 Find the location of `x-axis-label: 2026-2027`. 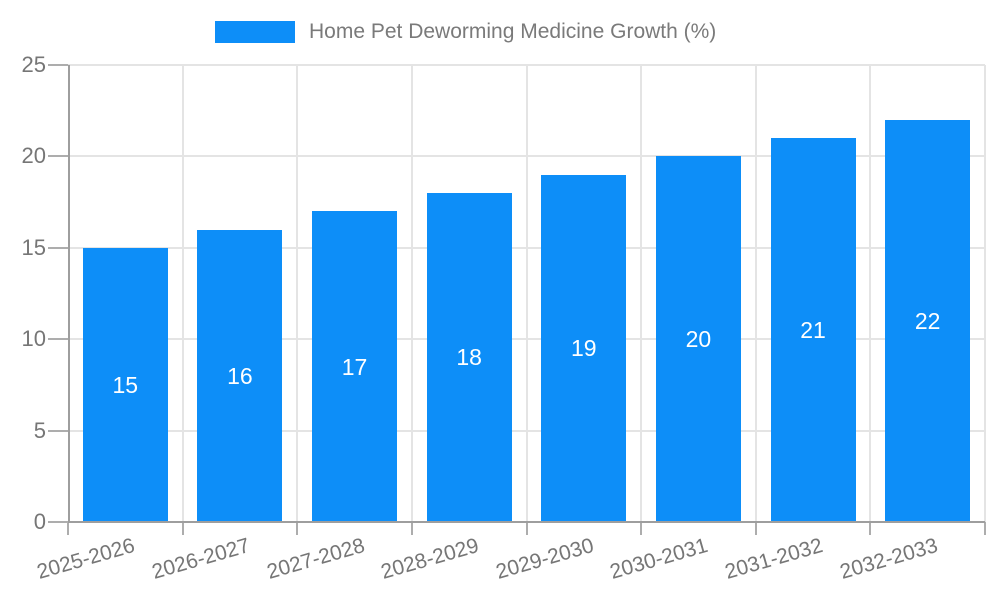

x-axis-label: 2026-2027 is located at coordinates (199, 559).